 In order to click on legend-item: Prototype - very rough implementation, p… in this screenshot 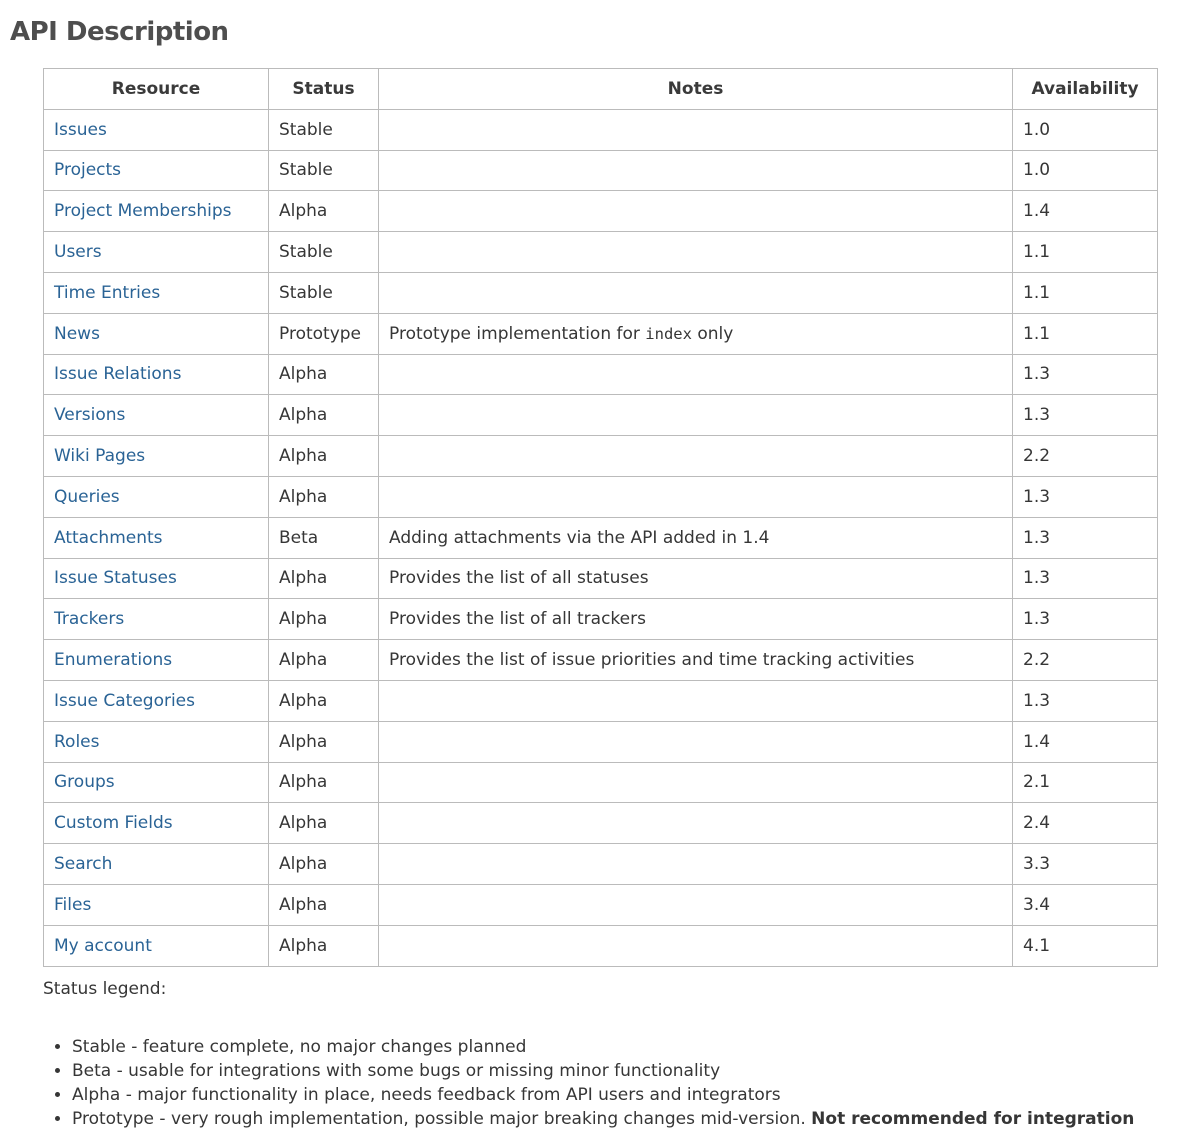, I will do `click(636, 1119)`.